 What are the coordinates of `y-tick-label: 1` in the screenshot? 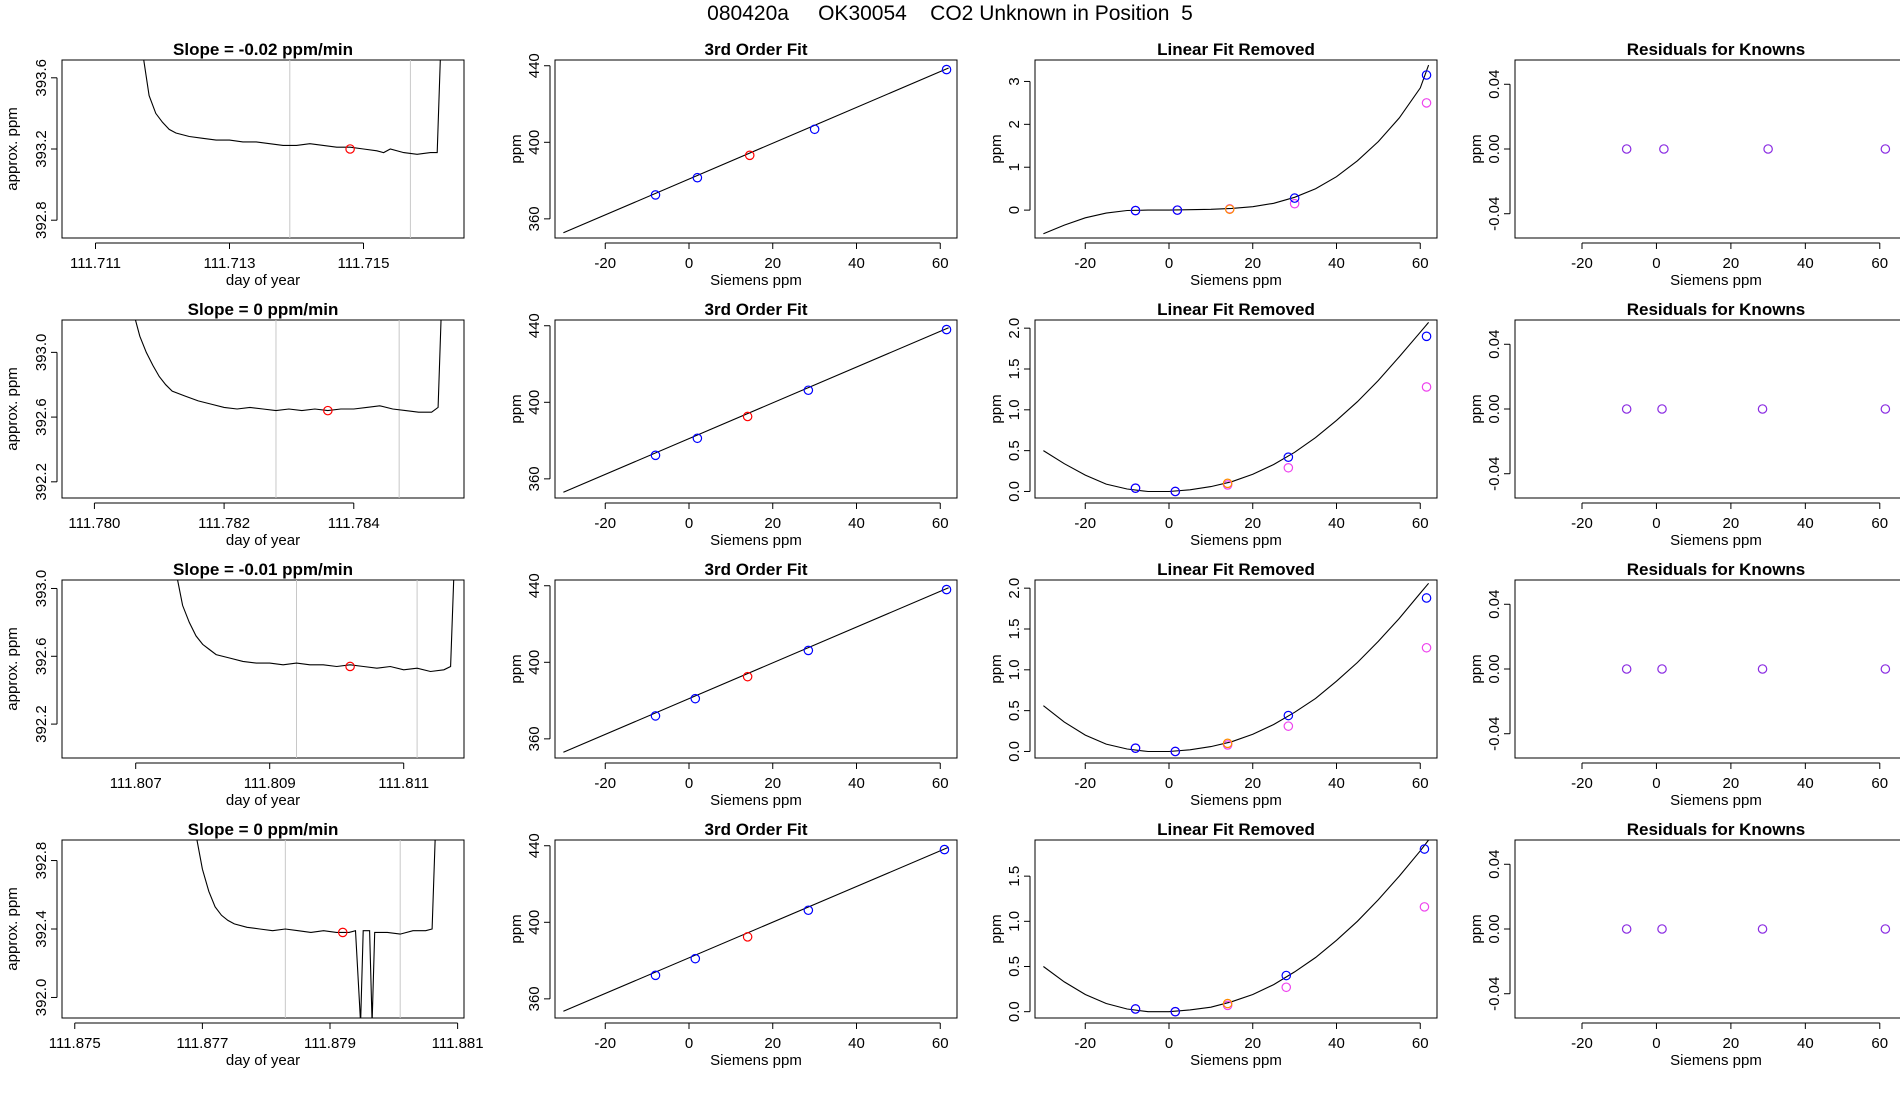 It's located at (1014, 167).